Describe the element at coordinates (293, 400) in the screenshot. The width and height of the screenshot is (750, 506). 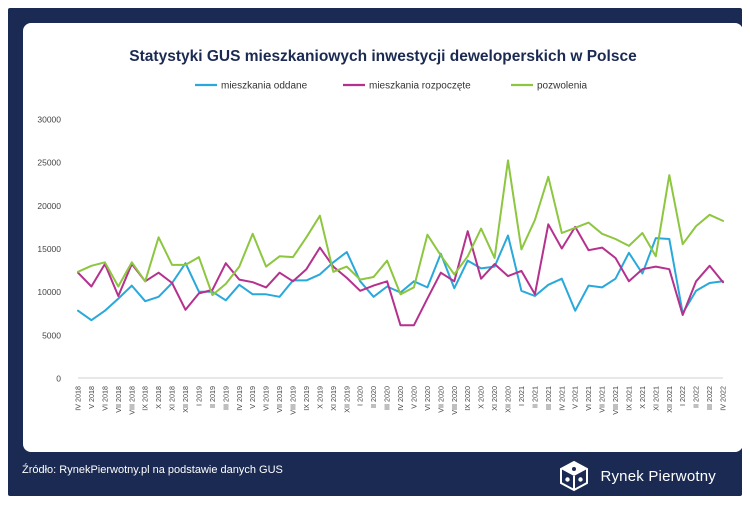
I see `x-tick-label: VIII 2019` at that location.